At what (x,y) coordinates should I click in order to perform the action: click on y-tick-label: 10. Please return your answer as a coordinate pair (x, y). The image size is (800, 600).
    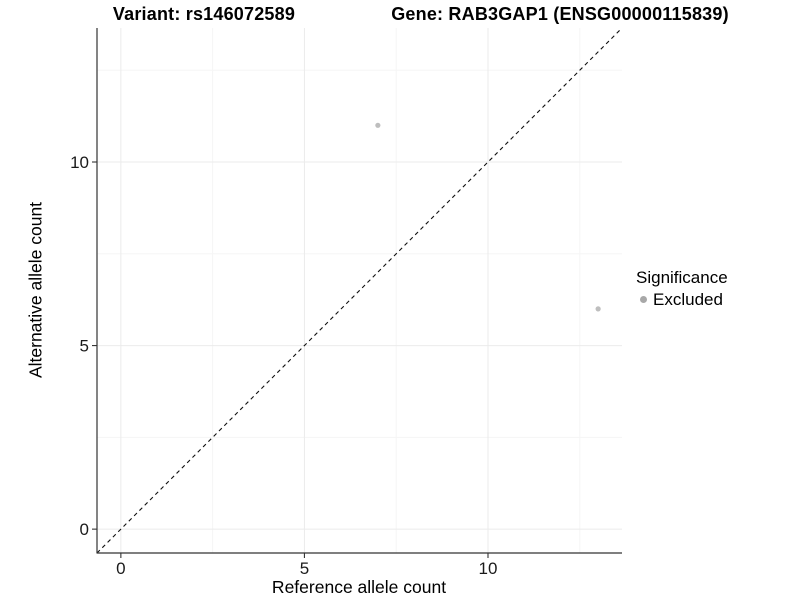
    Looking at the image, I should click on (79, 162).